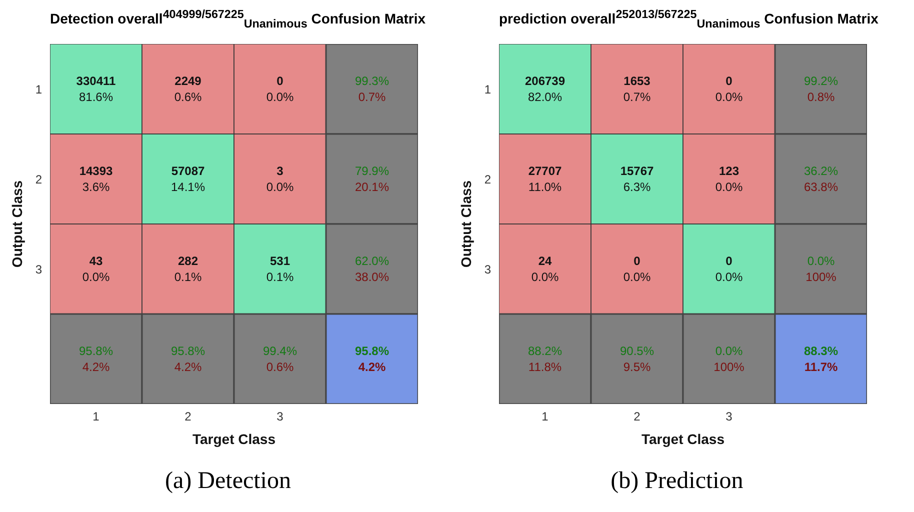 The image size is (914, 512). Describe the element at coordinates (372, 277) in the screenshot. I see `annotation: 38.0%` at that location.